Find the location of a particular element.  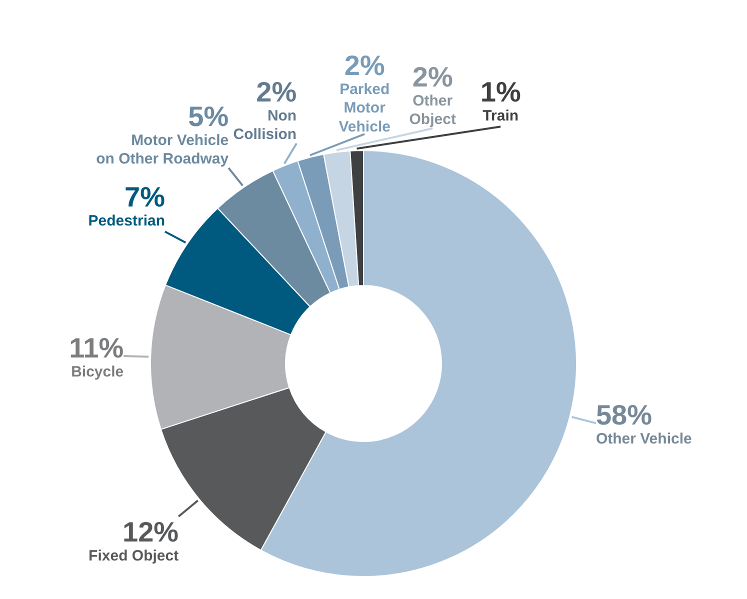

data-label: 12% is located at coordinates (150, 532).